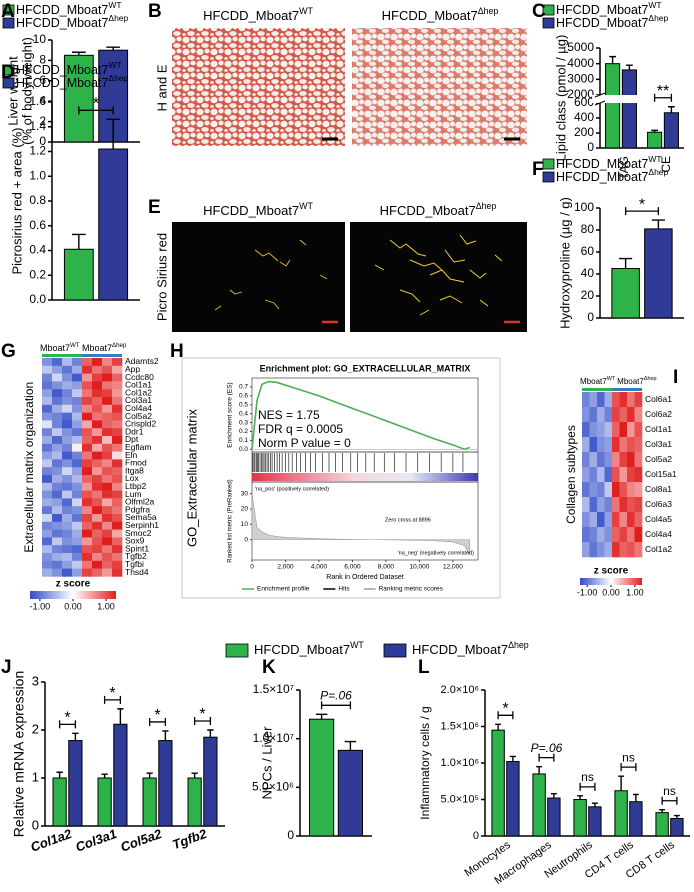 The image size is (694, 892). I want to click on legend-swatch, so click(8, 83).